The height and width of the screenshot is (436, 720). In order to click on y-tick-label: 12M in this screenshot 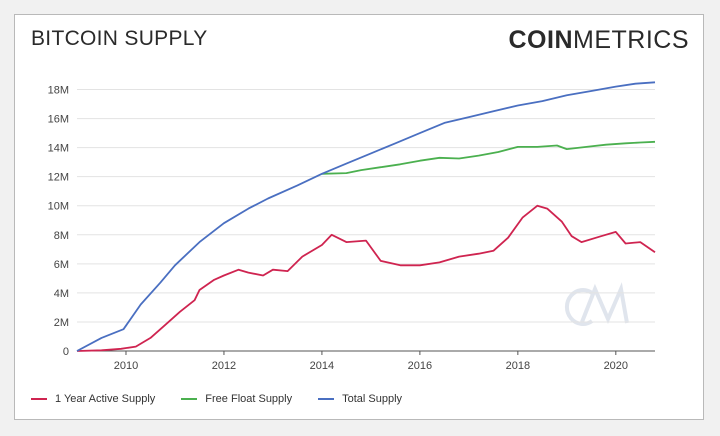, I will do `click(58, 178)`.